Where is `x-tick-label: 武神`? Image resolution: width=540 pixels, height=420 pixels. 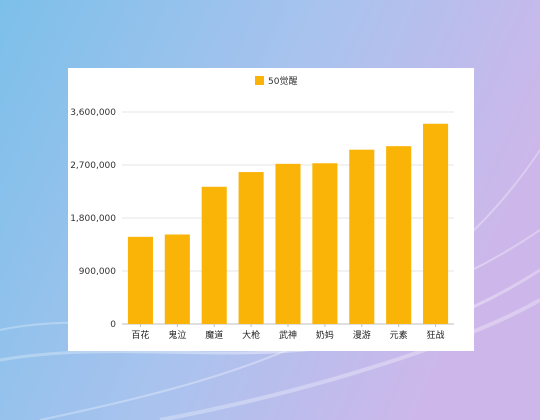 x-tick-label: 武神 is located at coordinates (288, 335).